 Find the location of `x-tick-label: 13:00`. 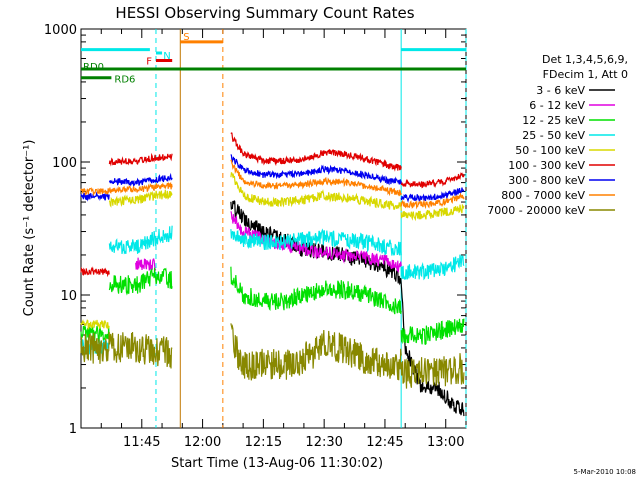

x-tick-label: 13:00 is located at coordinates (445, 442).